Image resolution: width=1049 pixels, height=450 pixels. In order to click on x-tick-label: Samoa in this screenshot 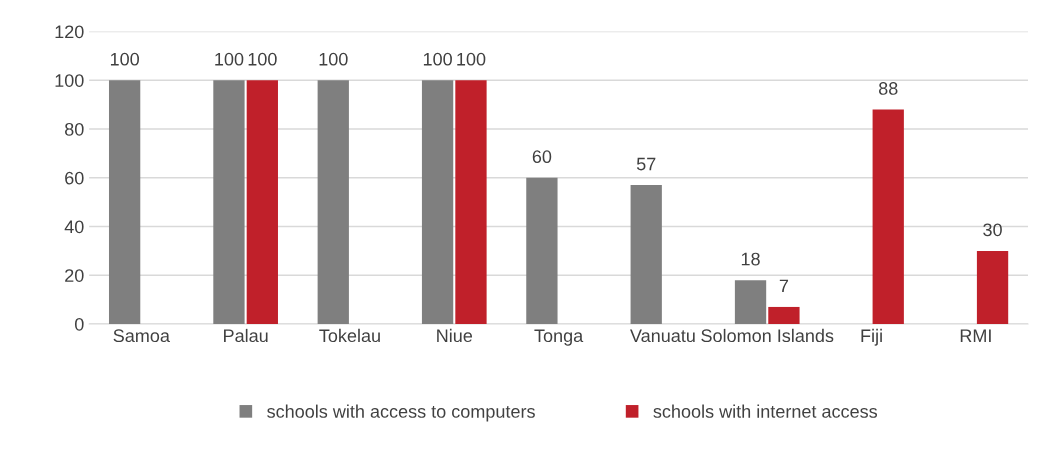, I will do `click(141, 336)`.